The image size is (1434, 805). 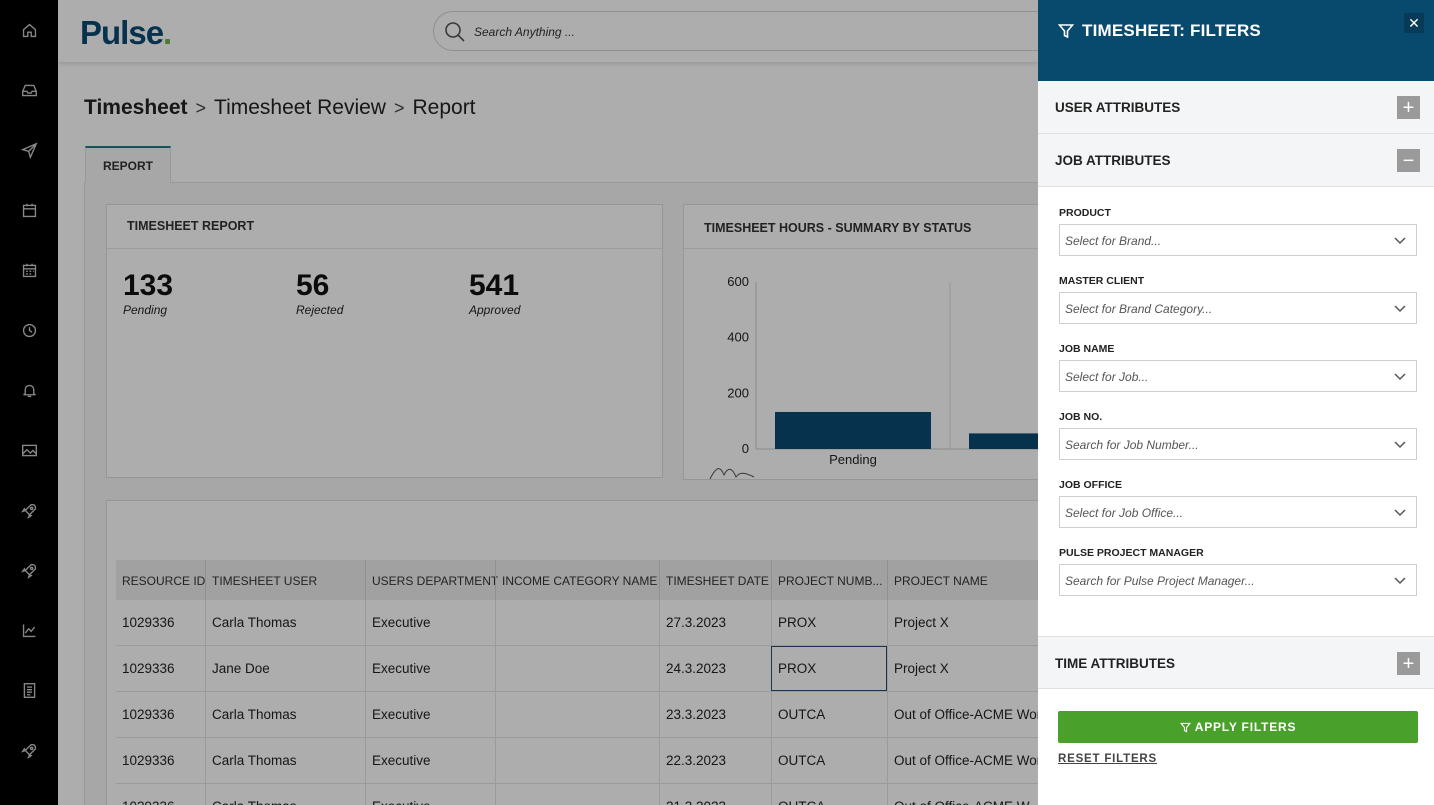 I want to click on breadcrumb: Timesheet > Timesheet Review > Report, so click(x=280, y=108).